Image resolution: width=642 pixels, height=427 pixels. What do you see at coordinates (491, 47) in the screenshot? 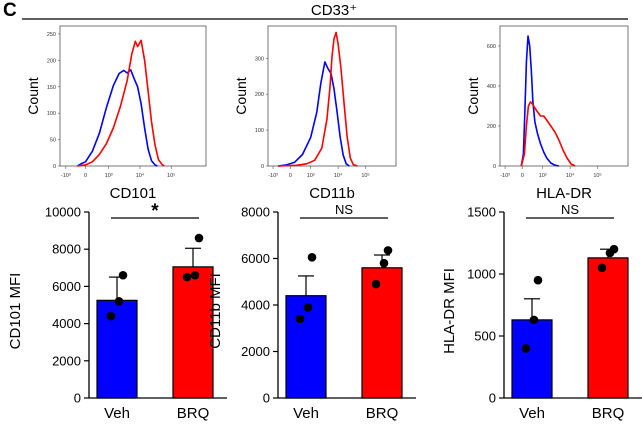
I see `y-tick-label: 600` at bounding box center [491, 47].